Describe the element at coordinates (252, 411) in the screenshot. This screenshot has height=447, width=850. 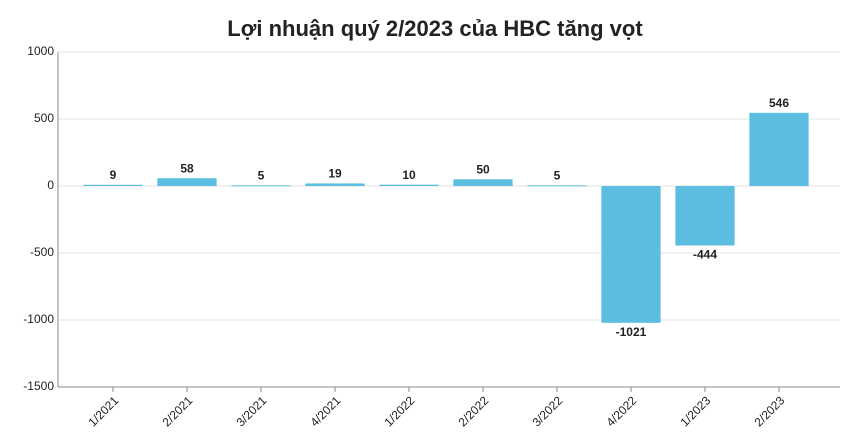
I see `x-tick-label: 3/2021` at that location.